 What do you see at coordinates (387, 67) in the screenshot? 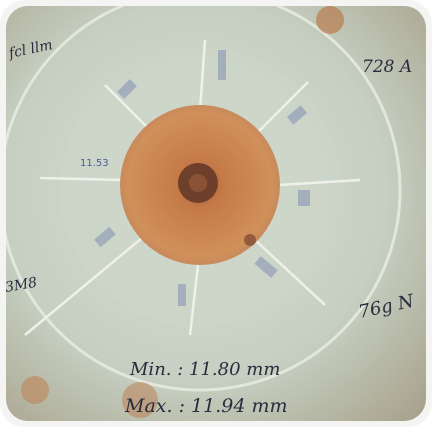
I see `annotation: 728 A` at bounding box center [387, 67].